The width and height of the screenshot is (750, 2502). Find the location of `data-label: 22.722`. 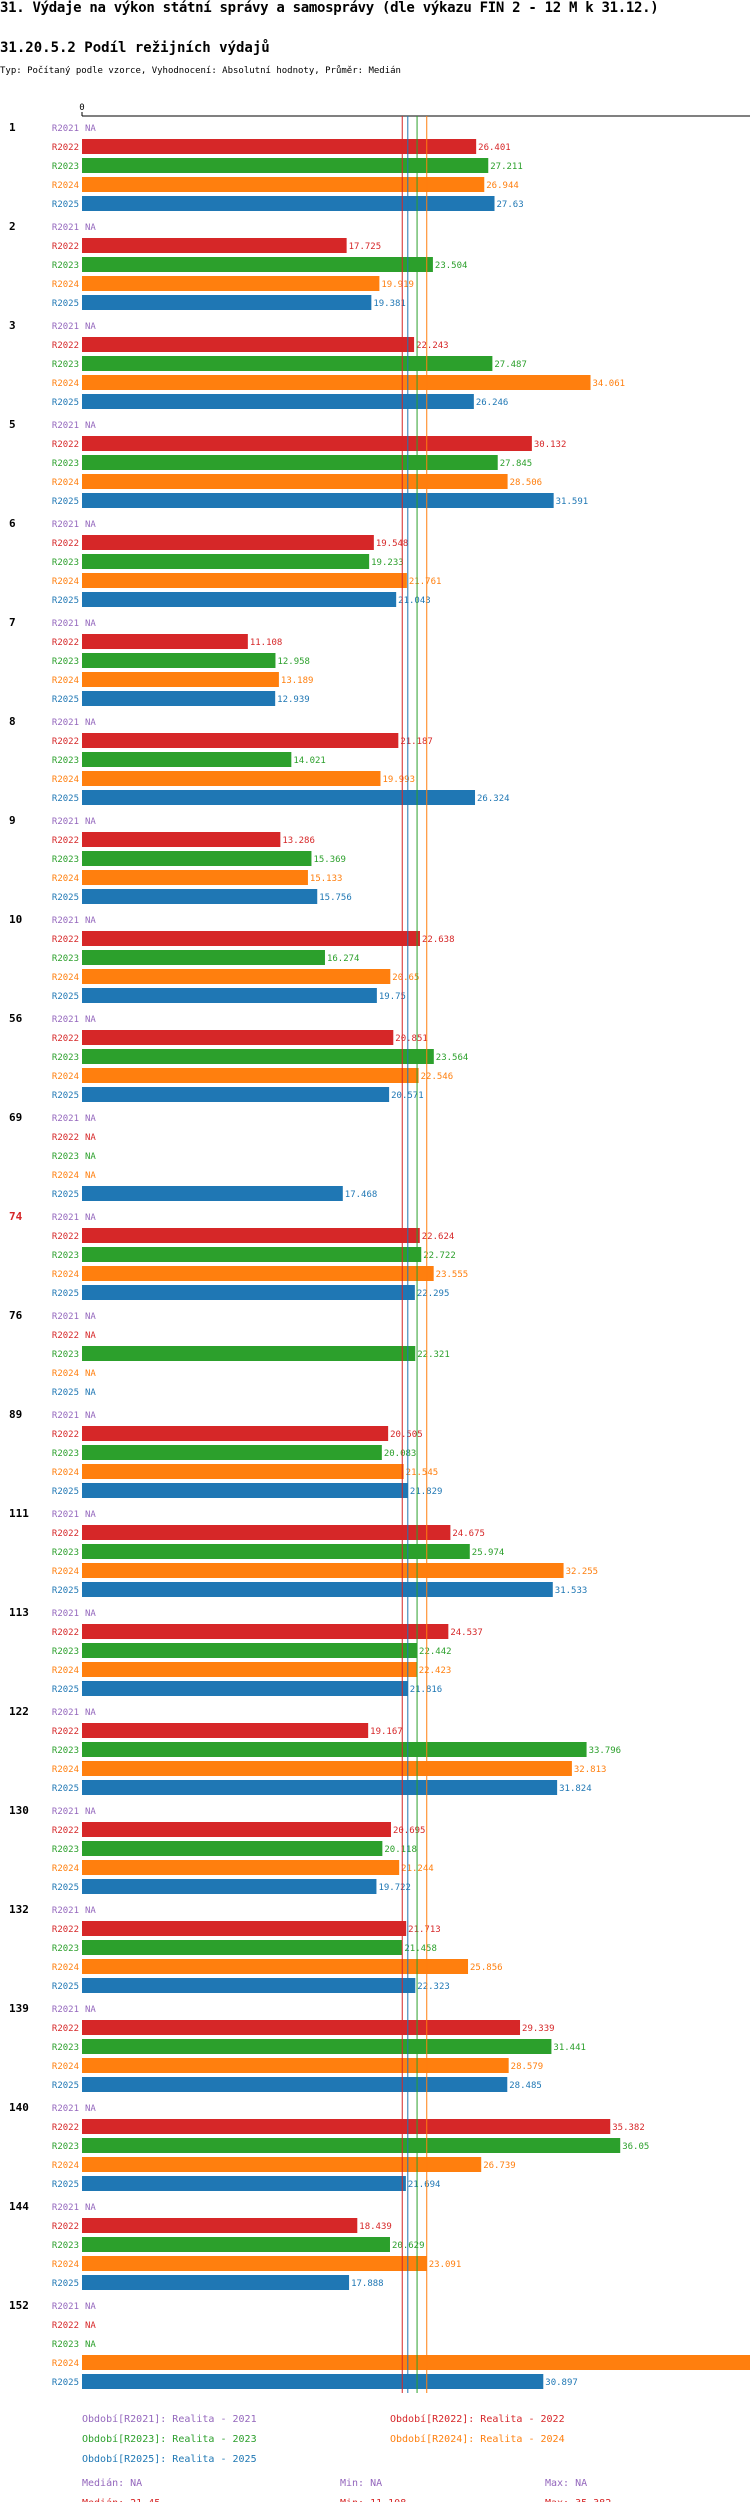

data-label: 22.722 is located at coordinates (439, 1256).